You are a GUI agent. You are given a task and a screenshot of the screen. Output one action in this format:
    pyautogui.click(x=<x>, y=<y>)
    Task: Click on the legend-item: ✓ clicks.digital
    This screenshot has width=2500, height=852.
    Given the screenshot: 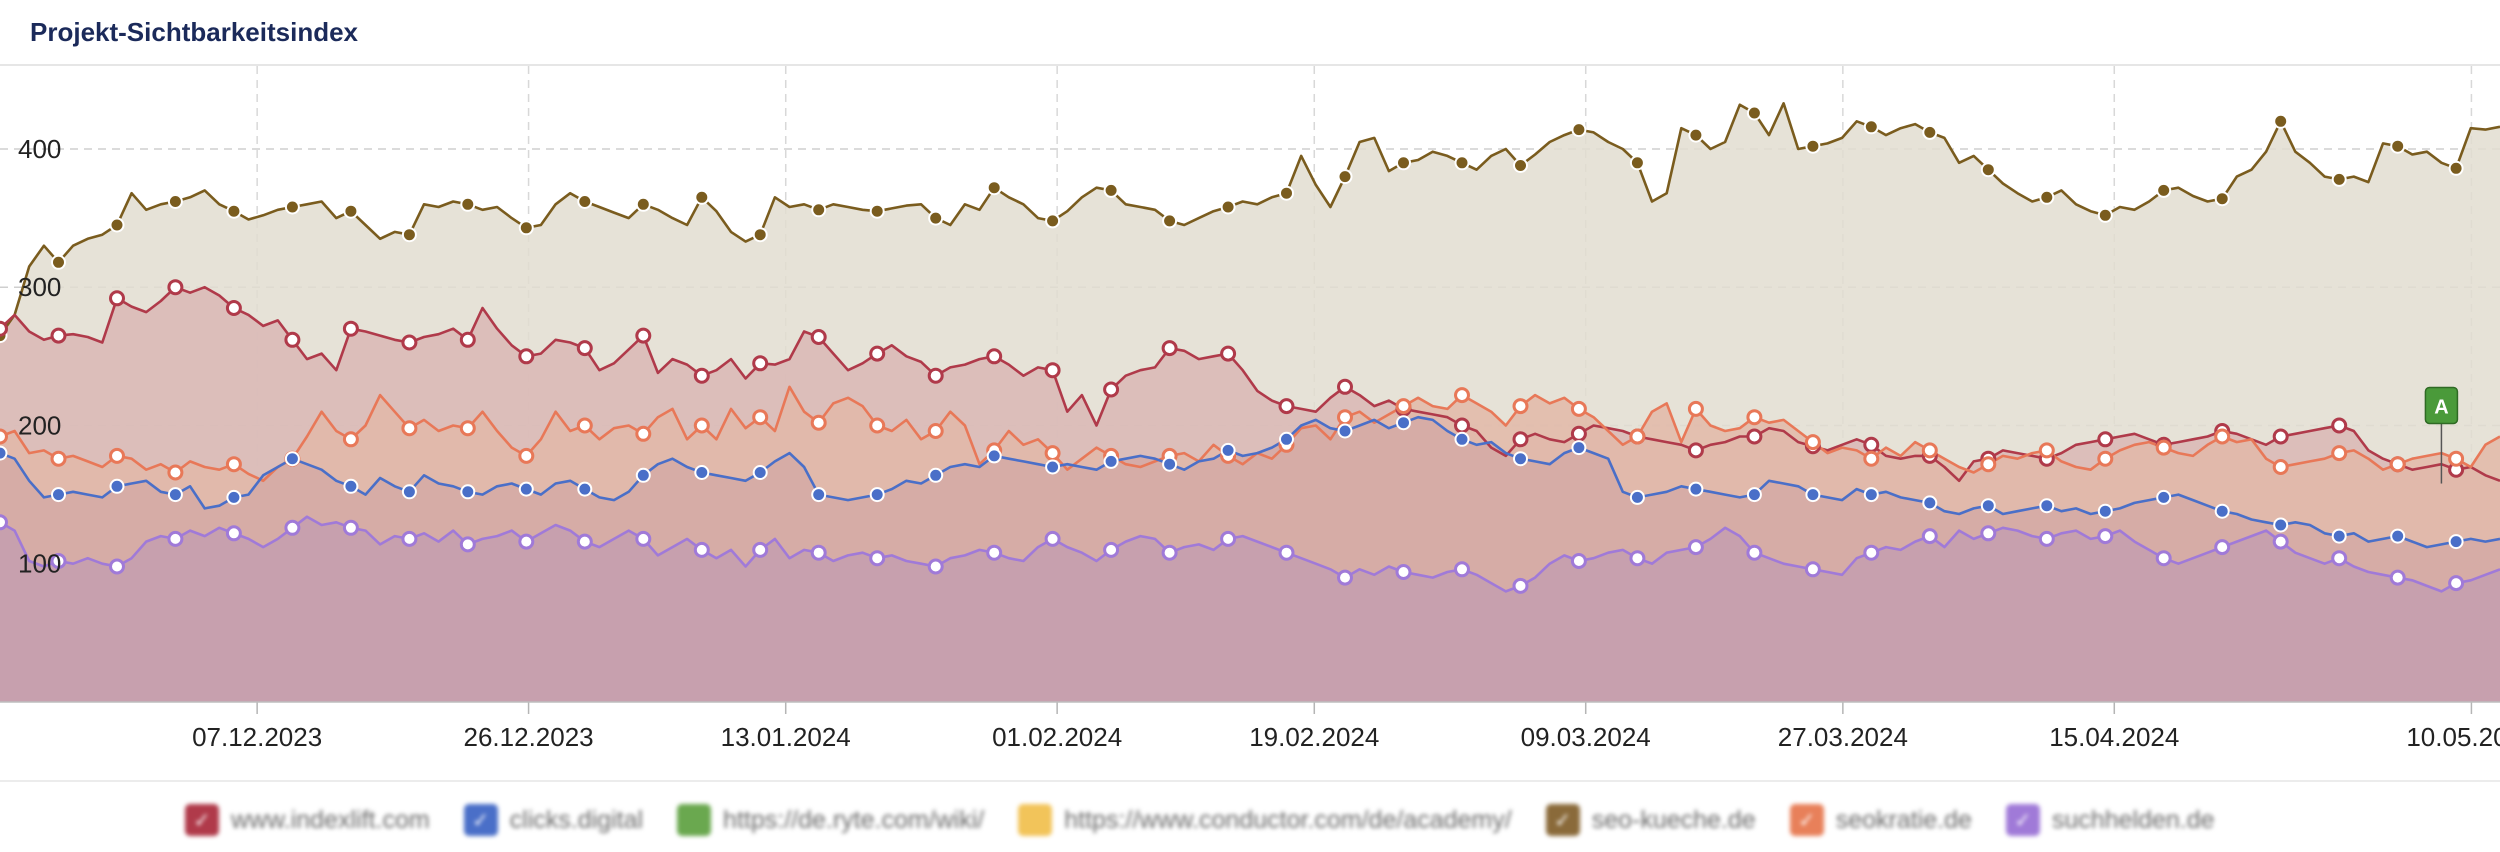 What is the action you would take?
    pyautogui.click(x=553, y=820)
    